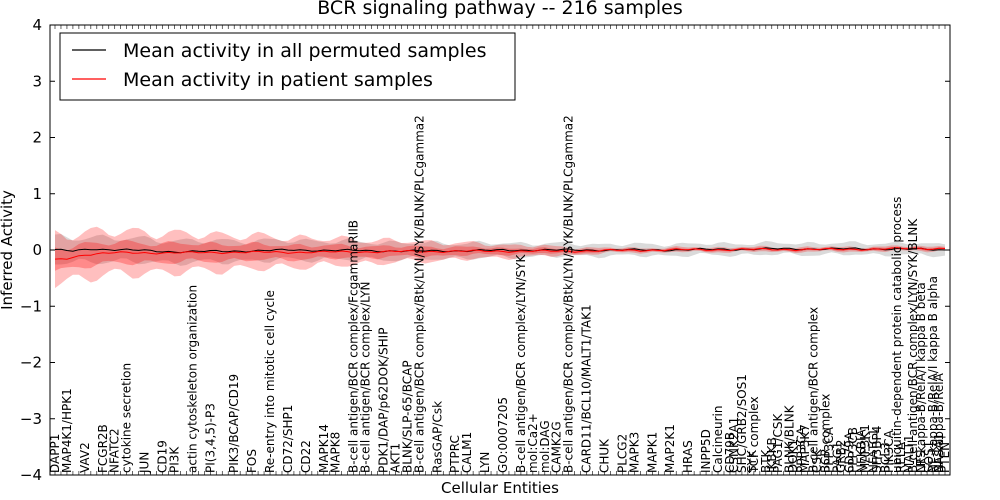  What do you see at coordinates (754, 435) in the screenshot?
I see `entity-label: TCF complex` at bounding box center [754, 435].